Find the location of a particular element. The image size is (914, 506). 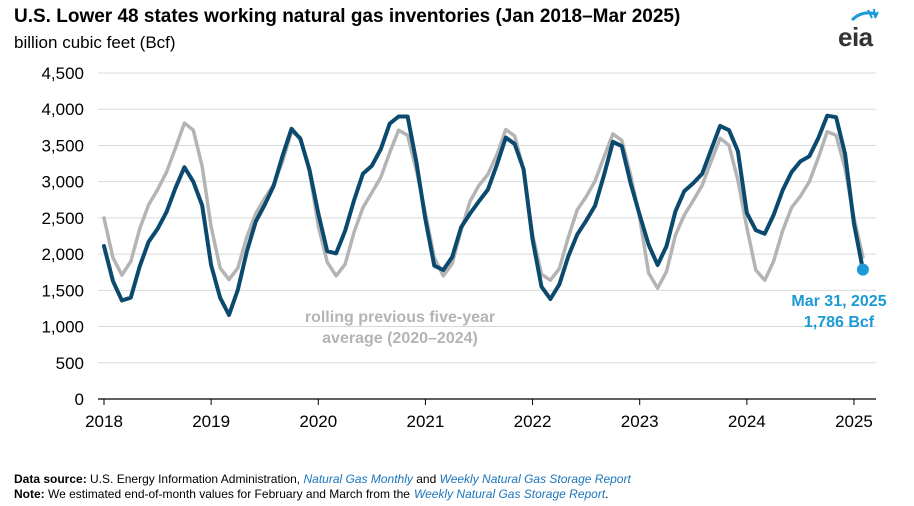

y-tick-label: 1,500 is located at coordinates (62, 290).